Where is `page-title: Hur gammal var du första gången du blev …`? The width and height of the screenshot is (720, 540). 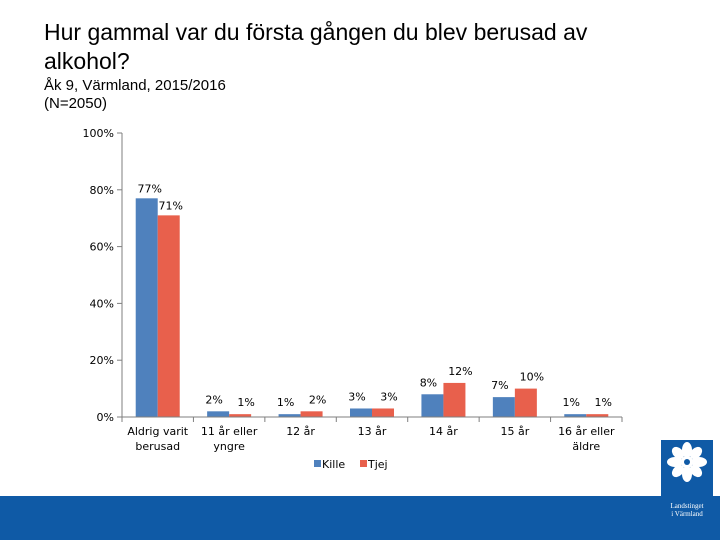 page-title: Hur gammal var du första gången du blev … is located at coordinates (316, 46).